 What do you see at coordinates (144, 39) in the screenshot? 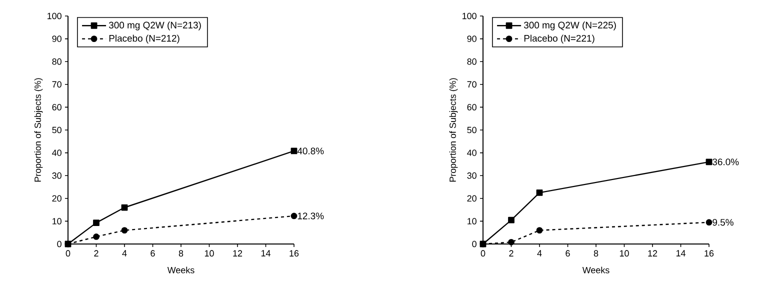
I see `legend-label: Placebo (N=212)` at bounding box center [144, 39].